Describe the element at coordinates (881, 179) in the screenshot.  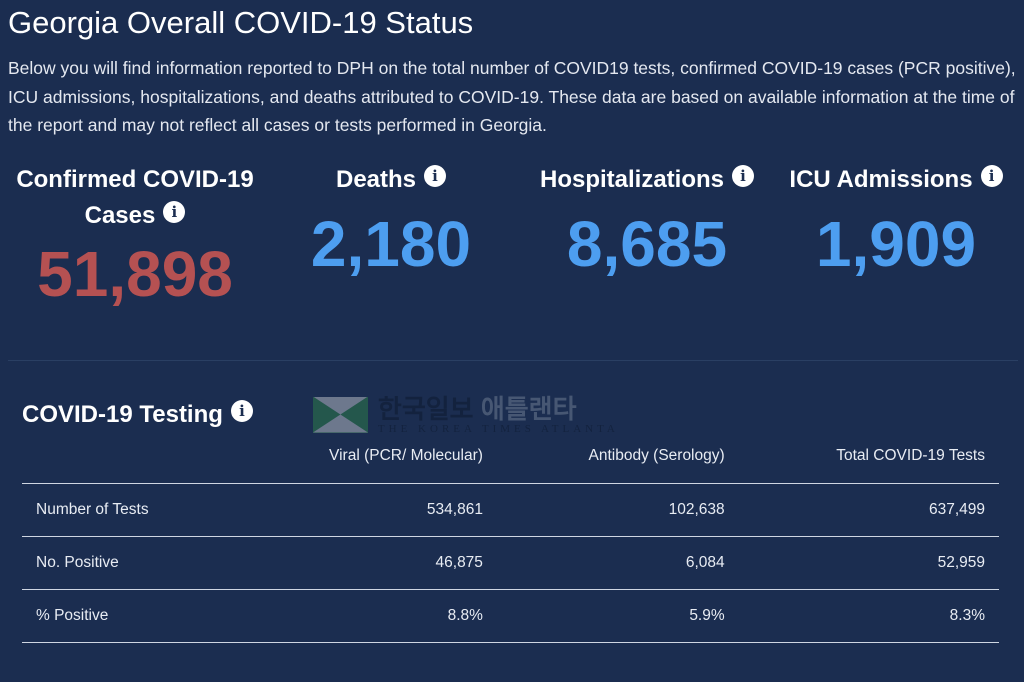
I see `stat-label: ICU Admissions` at that location.